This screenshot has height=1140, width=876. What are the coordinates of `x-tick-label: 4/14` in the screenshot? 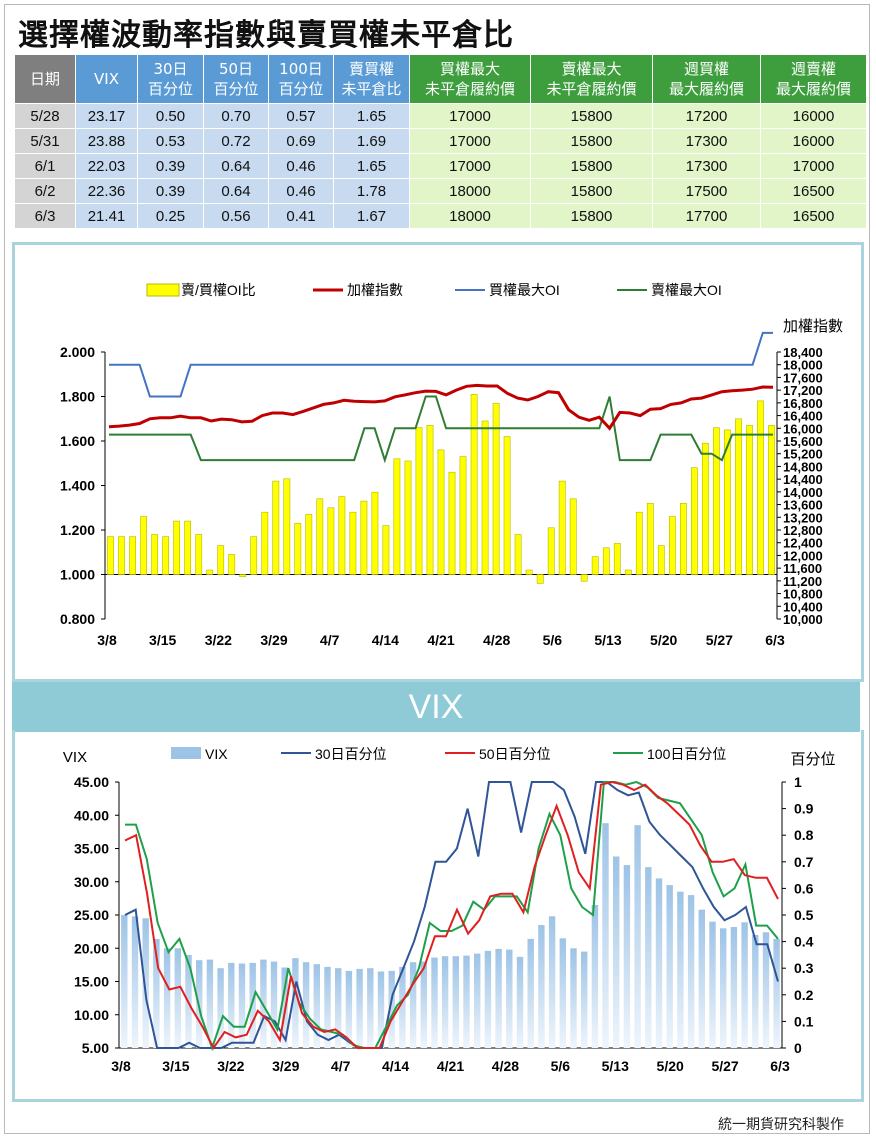 It's located at (385, 640).